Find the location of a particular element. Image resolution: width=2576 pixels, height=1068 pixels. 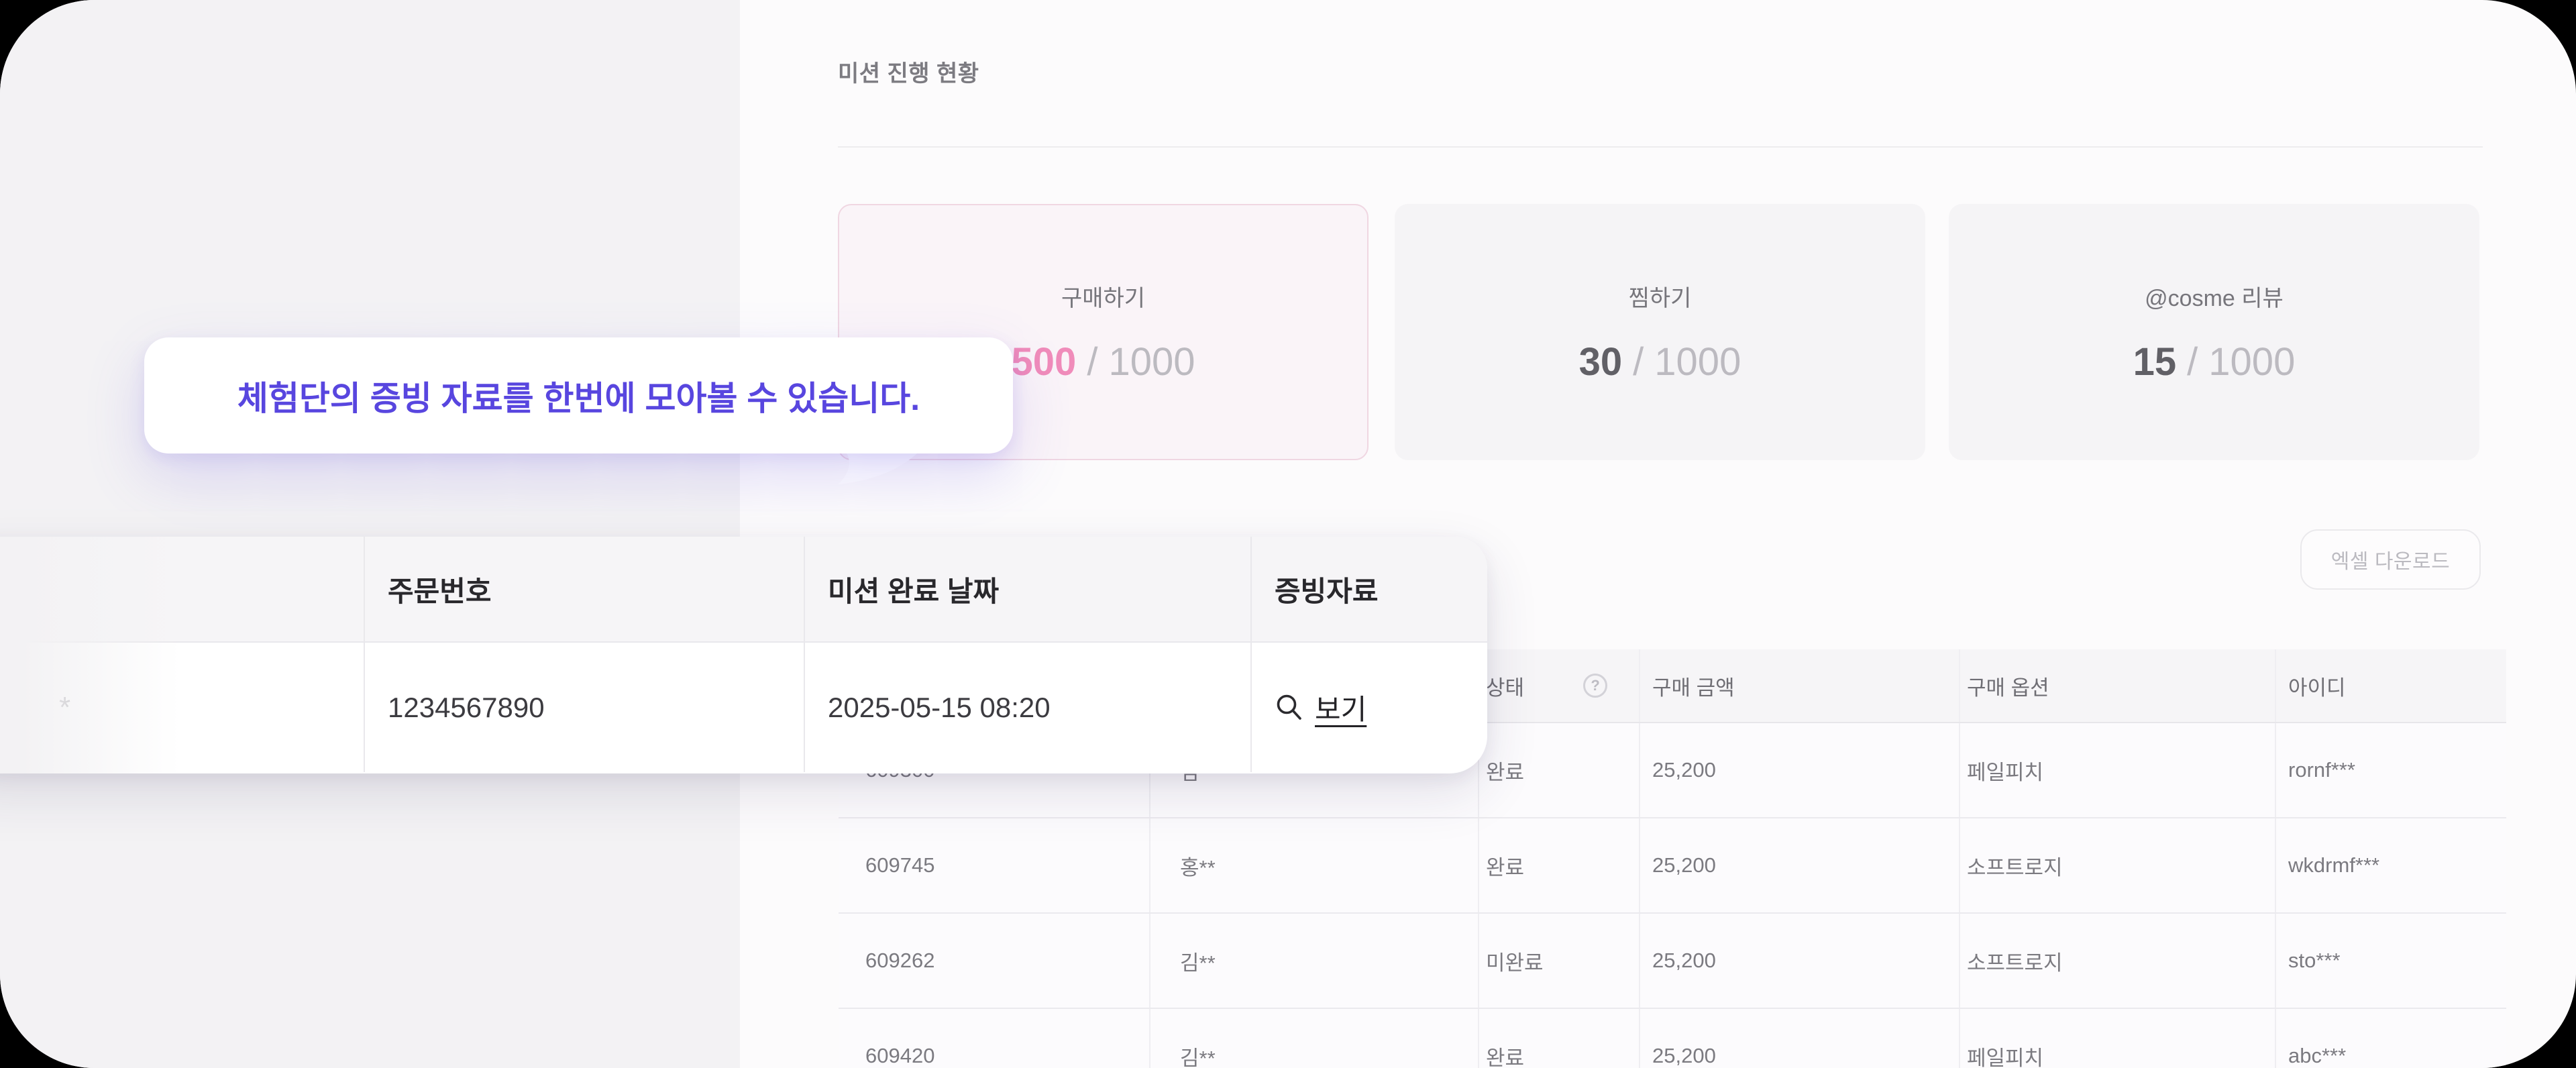

evidence-header-completed-date: 미션 완료 날짜 is located at coordinates (1028, 589).